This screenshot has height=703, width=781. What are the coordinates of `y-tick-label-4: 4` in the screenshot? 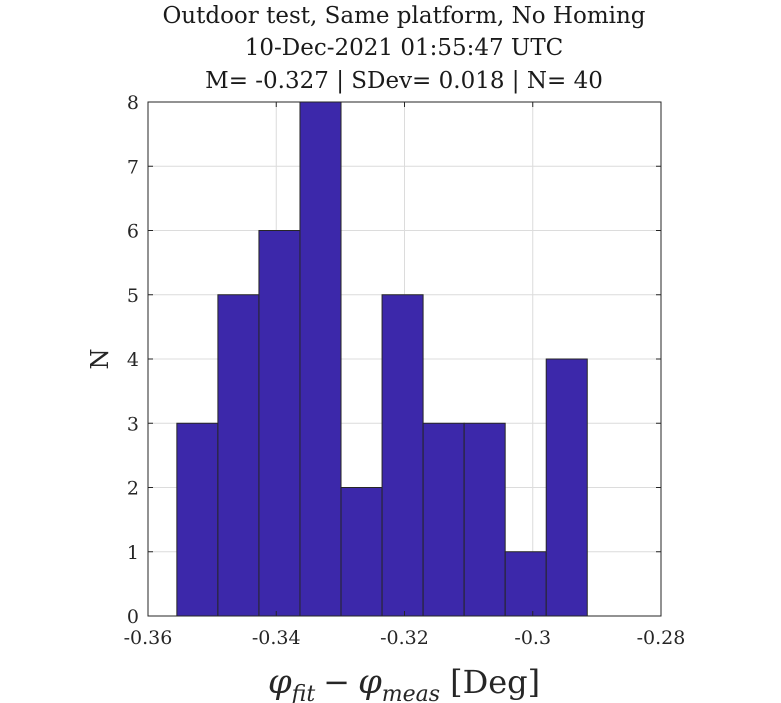 It's located at (133, 360).